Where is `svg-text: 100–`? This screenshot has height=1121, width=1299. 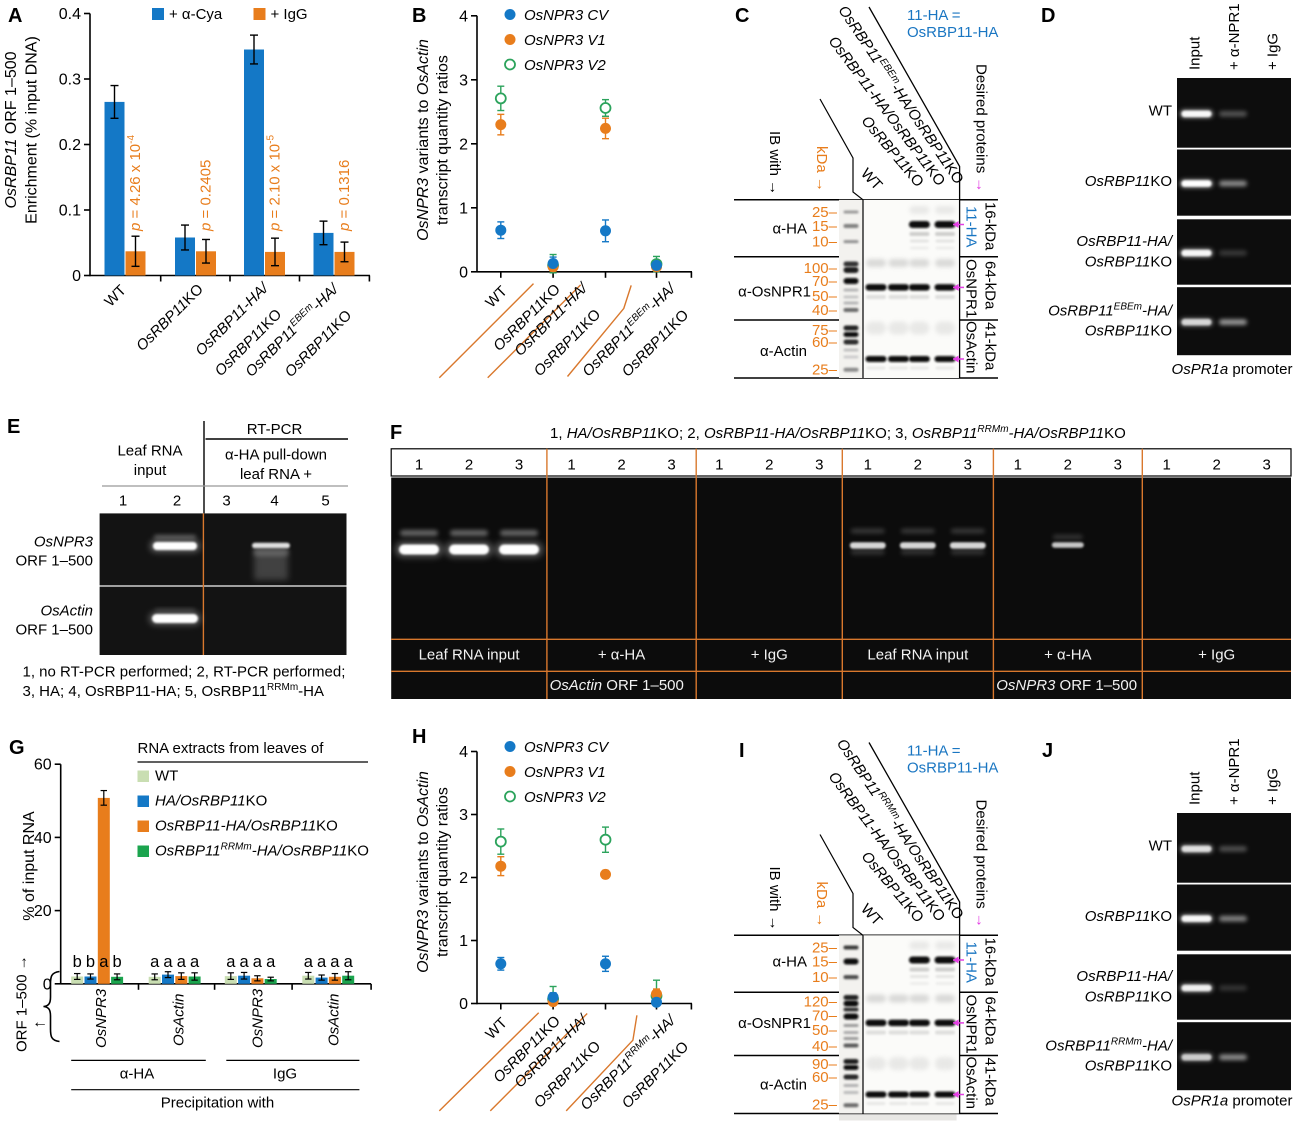
svg-text: 100– is located at coordinates (821, 268).